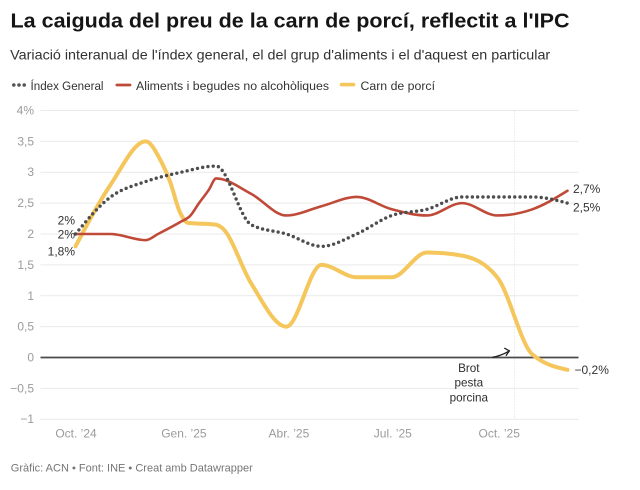 This screenshot has width=640, height=490. I want to click on svg-text: 0, so click(30, 358).